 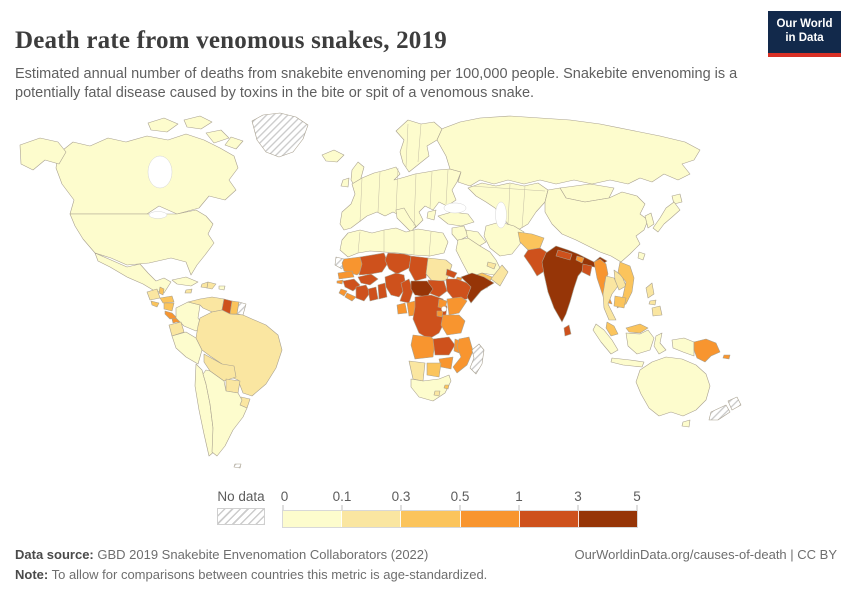 What do you see at coordinates (363, 293) in the screenshot?
I see `country-cote-divoire` at bounding box center [363, 293].